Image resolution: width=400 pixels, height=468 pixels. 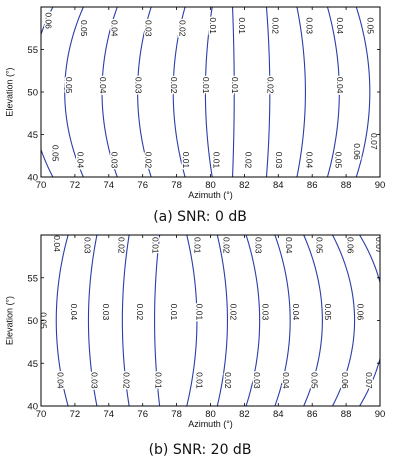 What do you see at coordinates (380, 414) in the screenshot?
I see `x-tick-label: 90` at bounding box center [380, 414].